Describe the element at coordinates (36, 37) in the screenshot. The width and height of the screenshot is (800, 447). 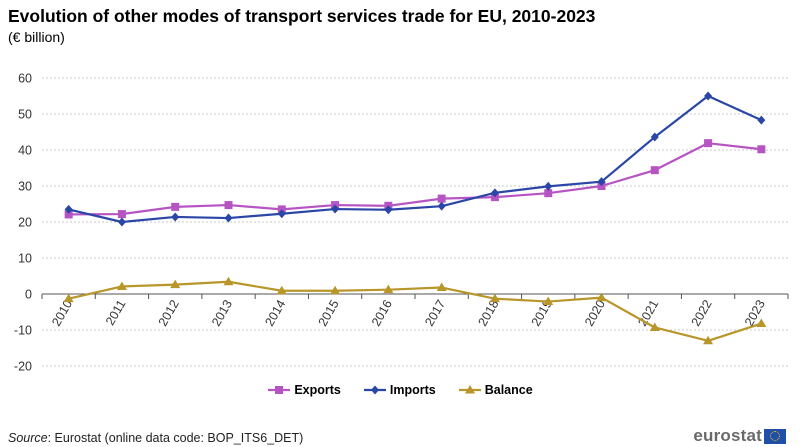
I see `chart-subtitle: (€ billion)` at that location.